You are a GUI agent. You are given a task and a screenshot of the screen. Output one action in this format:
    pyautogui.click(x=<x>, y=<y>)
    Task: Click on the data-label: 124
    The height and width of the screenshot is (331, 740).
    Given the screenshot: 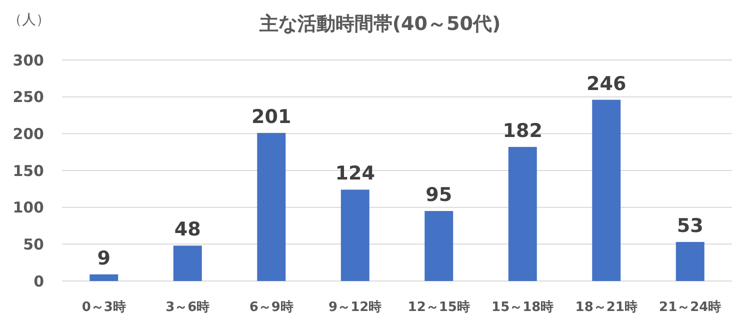 What is the action you would take?
    pyautogui.click(x=355, y=173)
    